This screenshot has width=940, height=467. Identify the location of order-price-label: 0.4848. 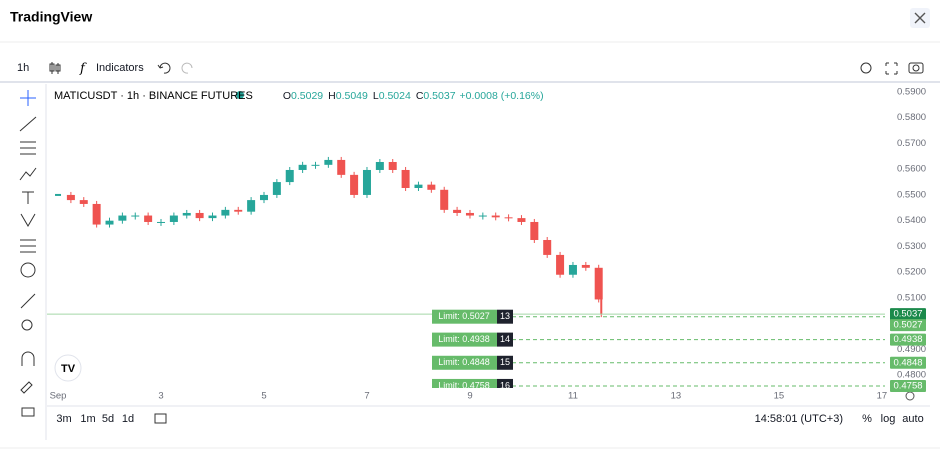
(907, 362).